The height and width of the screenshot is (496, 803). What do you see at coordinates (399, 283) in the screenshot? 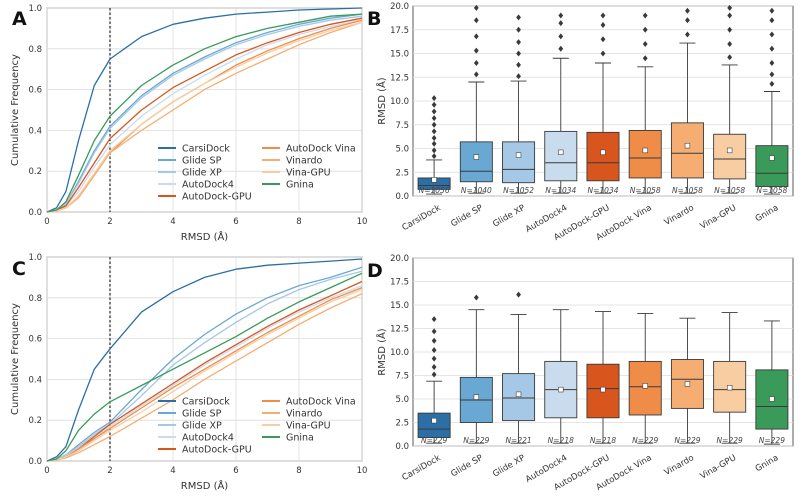
I see `y-tick-label: 17.5` at bounding box center [399, 283].